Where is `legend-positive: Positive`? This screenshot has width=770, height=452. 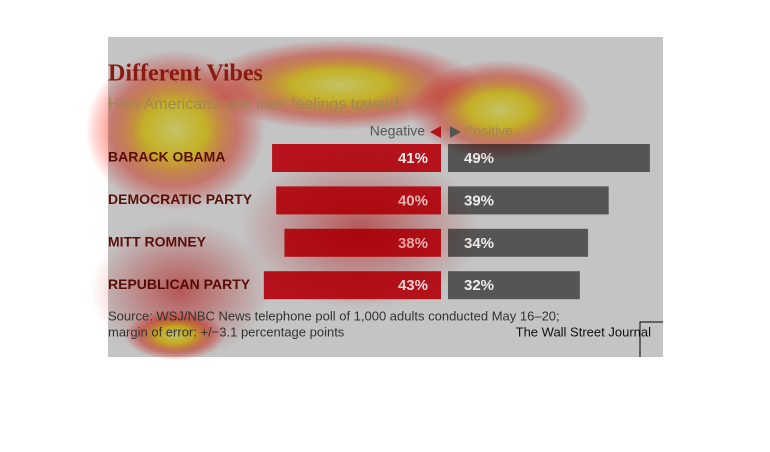 legend-positive: Positive is located at coordinates (488, 131).